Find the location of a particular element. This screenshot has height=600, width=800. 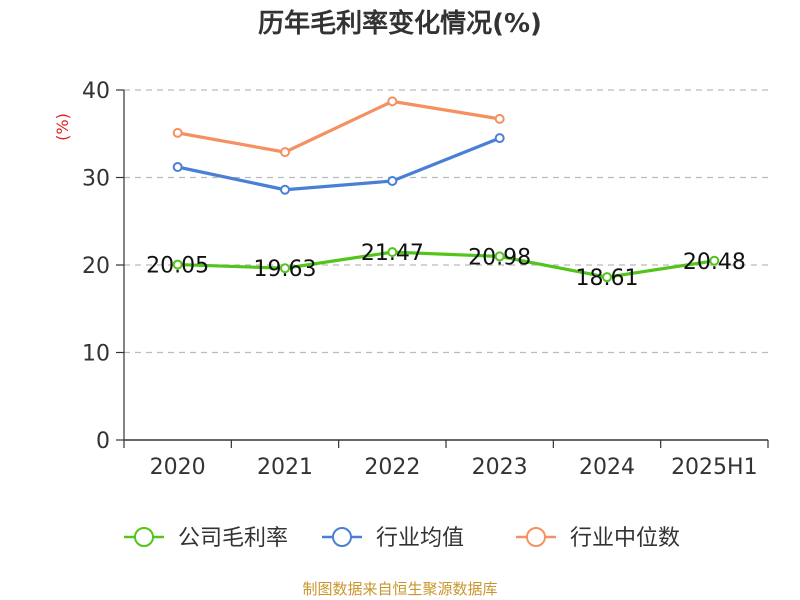

data-label: 21.47 is located at coordinates (392, 253).